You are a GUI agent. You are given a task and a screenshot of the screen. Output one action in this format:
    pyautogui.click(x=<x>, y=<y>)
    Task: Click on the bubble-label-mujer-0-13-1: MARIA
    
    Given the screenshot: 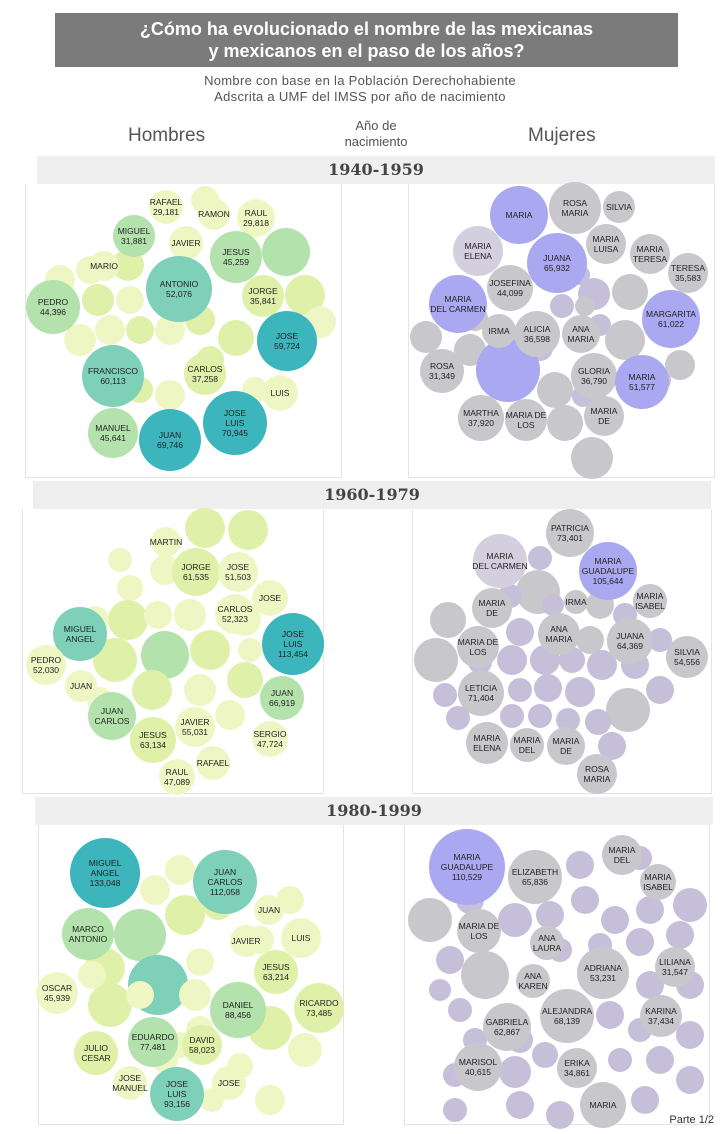 What is the action you would take?
    pyautogui.click(x=581, y=339)
    